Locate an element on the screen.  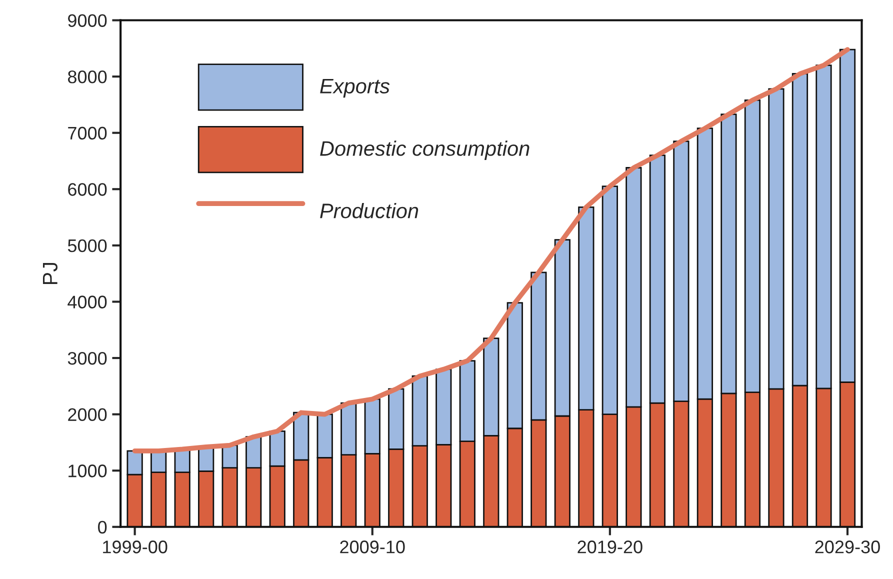
x-tick-label: 2029-30 is located at coordinates (847, 547).